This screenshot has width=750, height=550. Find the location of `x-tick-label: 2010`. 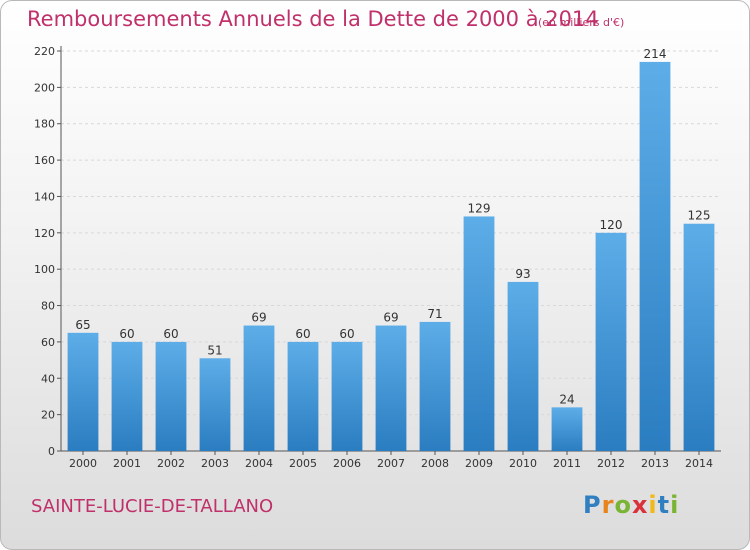

x-tick-label: 2010 is located at coordinates (523, 463).